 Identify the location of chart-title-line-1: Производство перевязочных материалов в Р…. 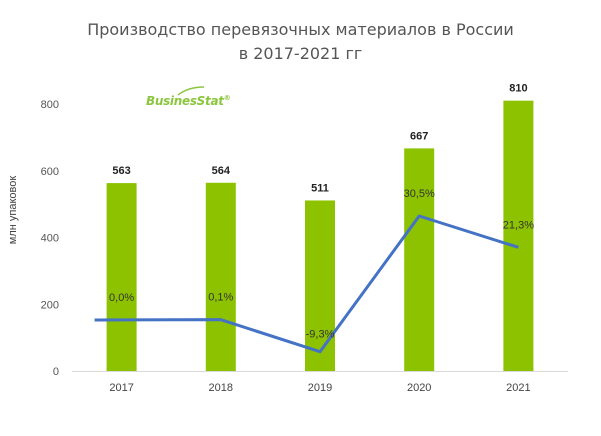
(300, 29).